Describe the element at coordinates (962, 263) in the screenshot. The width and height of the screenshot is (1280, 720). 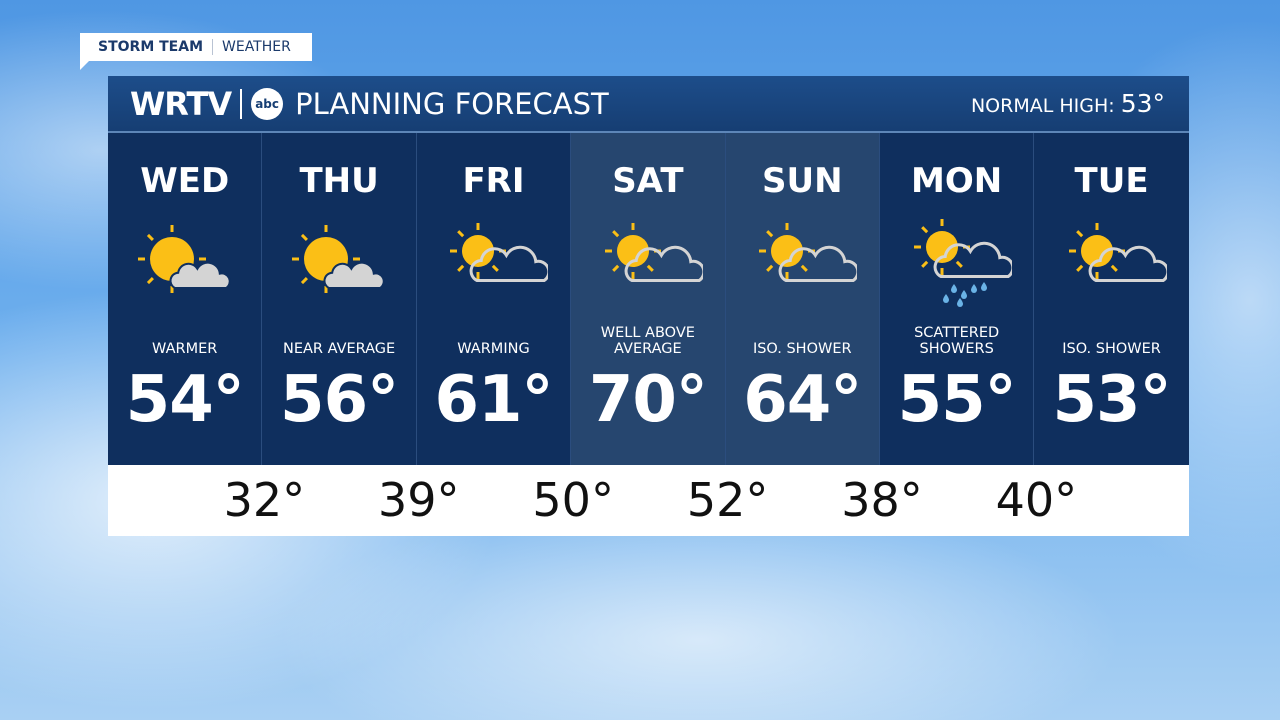
I see `sun-cloud-rain-icon` at that location.